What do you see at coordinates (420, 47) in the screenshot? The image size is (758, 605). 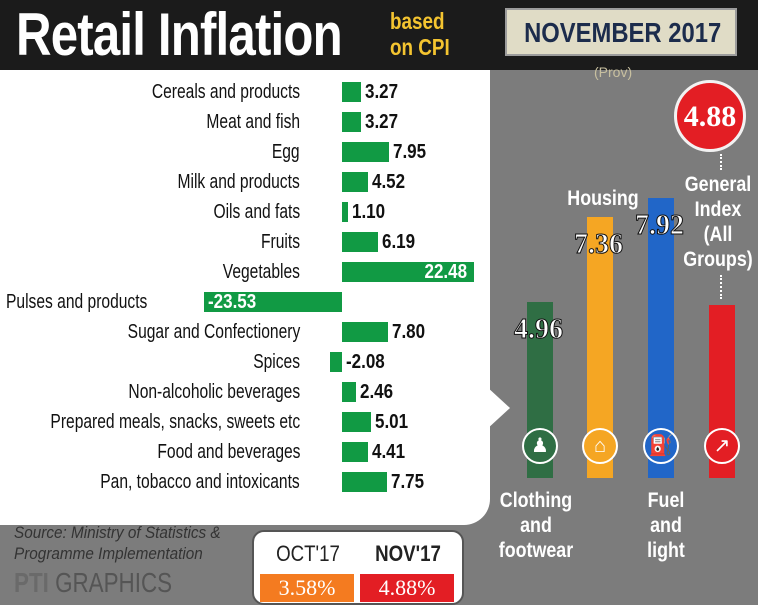 I see `subtitle-line-2: on CPI` at bounding box center [420, 47].